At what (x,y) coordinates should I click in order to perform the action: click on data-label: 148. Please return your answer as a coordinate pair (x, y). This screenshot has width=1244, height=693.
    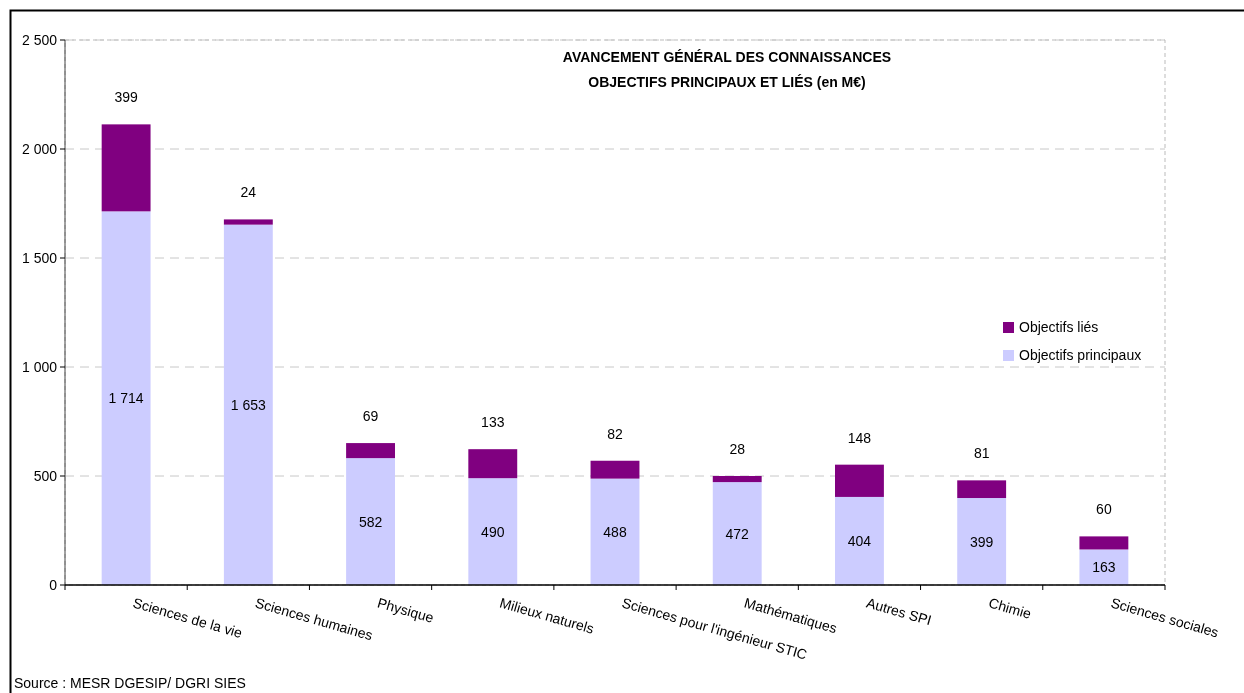
    Looking at the image, I should click on (859, 437).